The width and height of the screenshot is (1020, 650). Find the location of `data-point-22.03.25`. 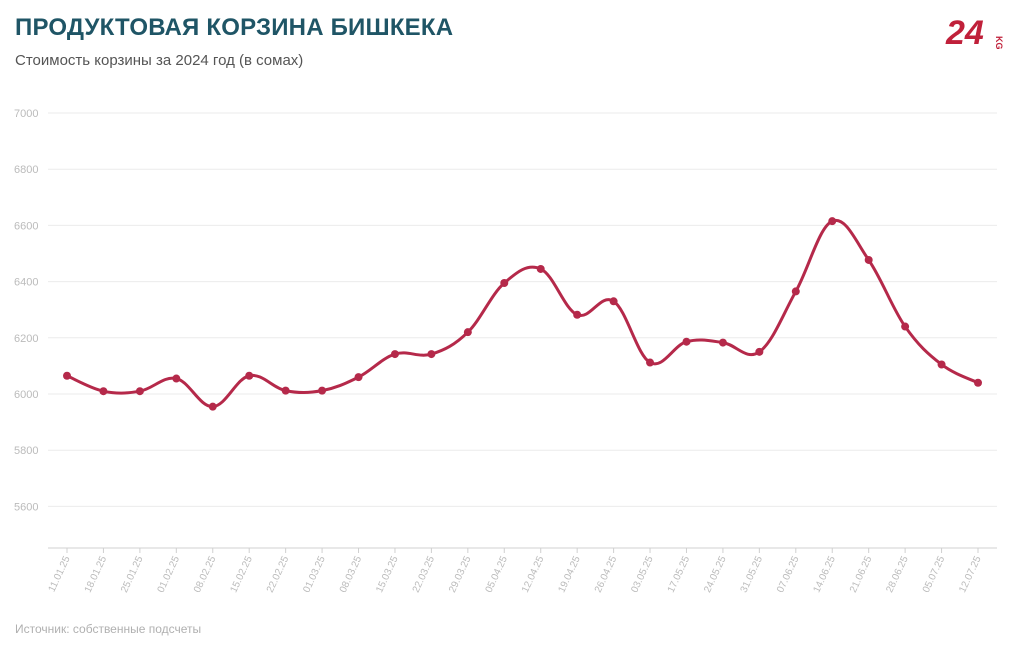

data-point-22.03.25 is located at coordinates (431, 354).